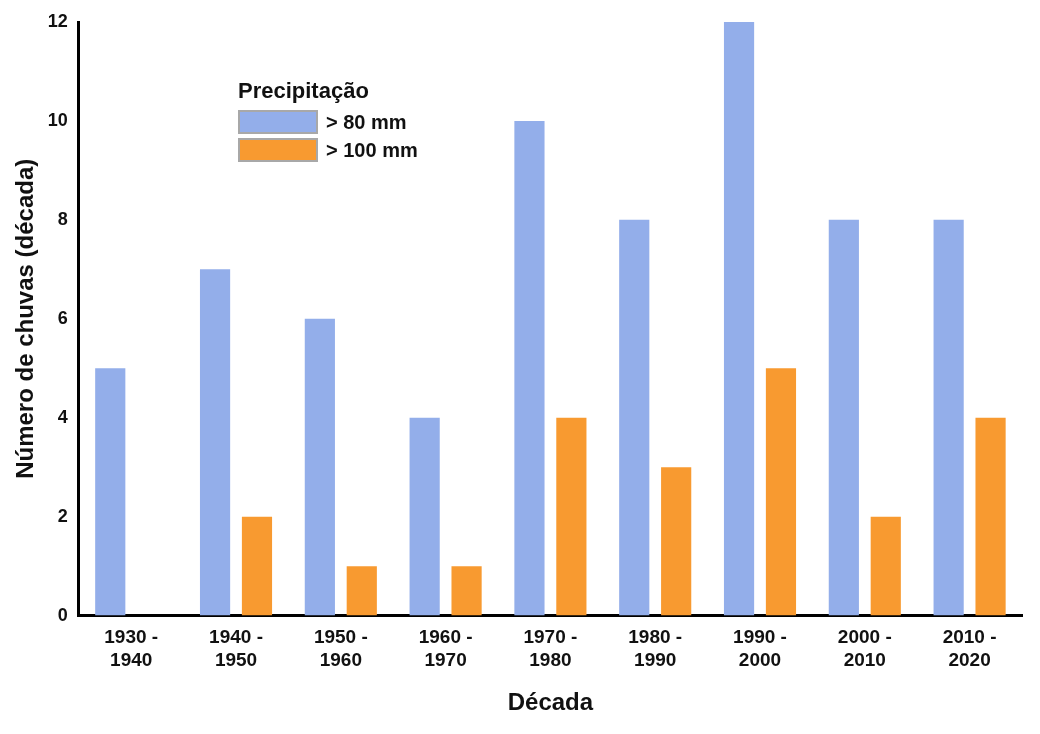  What do you see at coordinates (864, 648) in the screenshot?
I see `x-tick-label: 2000 - 2010` at bounding box center [864, 648].